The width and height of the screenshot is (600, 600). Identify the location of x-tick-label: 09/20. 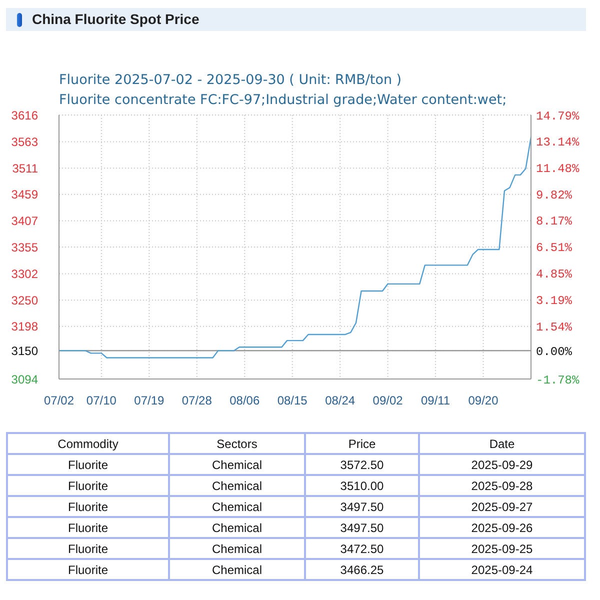
(483, 401).